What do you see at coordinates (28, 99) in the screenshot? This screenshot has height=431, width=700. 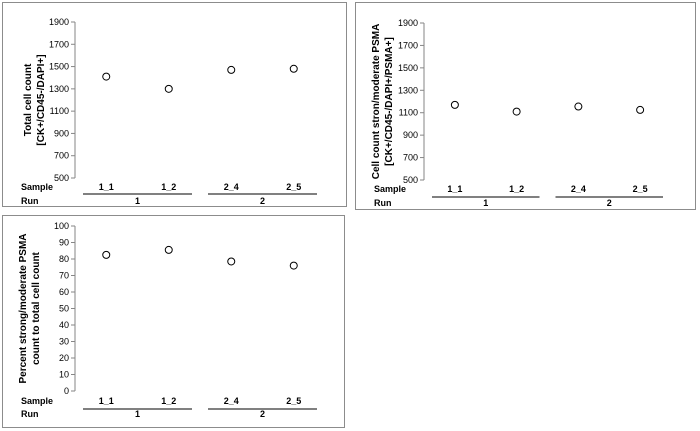 I see `y-axis-label-line: Total cell count` at bounding box center [28, 99].